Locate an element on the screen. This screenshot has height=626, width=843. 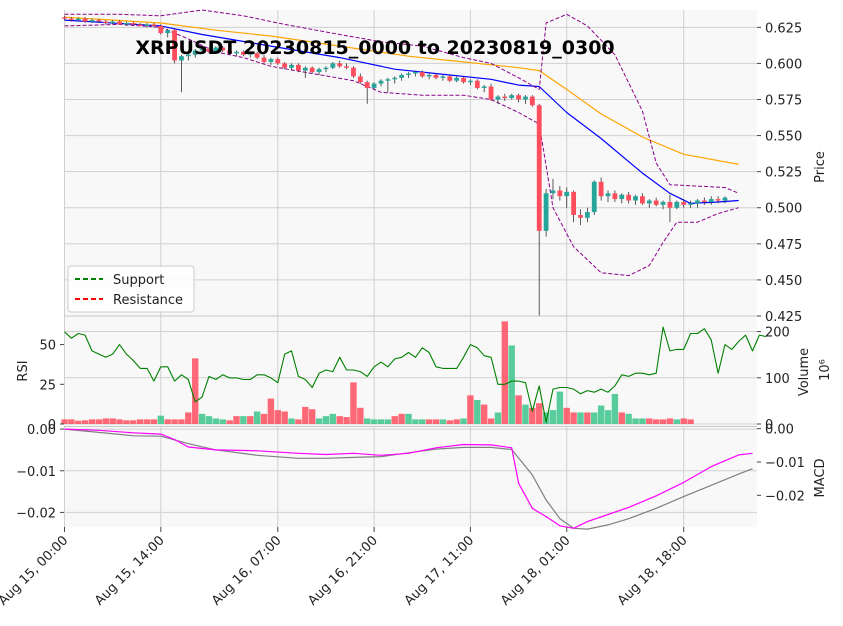
rsi-axis-title: RSI is located at coordinates (23, 370).